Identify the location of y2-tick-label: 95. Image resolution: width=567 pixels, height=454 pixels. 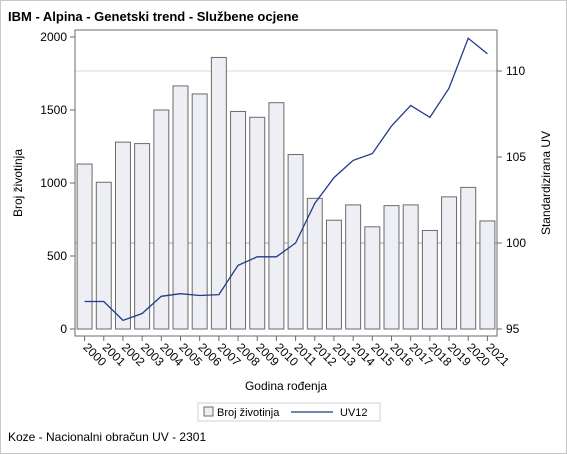
(513, 329).